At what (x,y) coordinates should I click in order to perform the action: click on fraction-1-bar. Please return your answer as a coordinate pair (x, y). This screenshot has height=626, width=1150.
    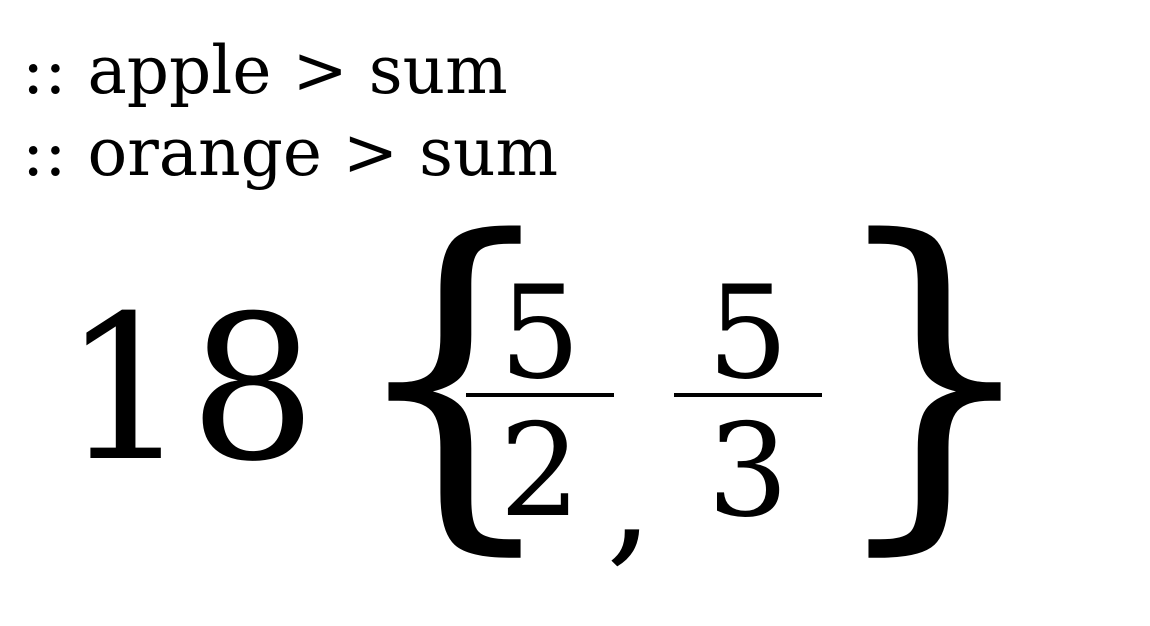
    Looking at the image, I should click on (540, 395).